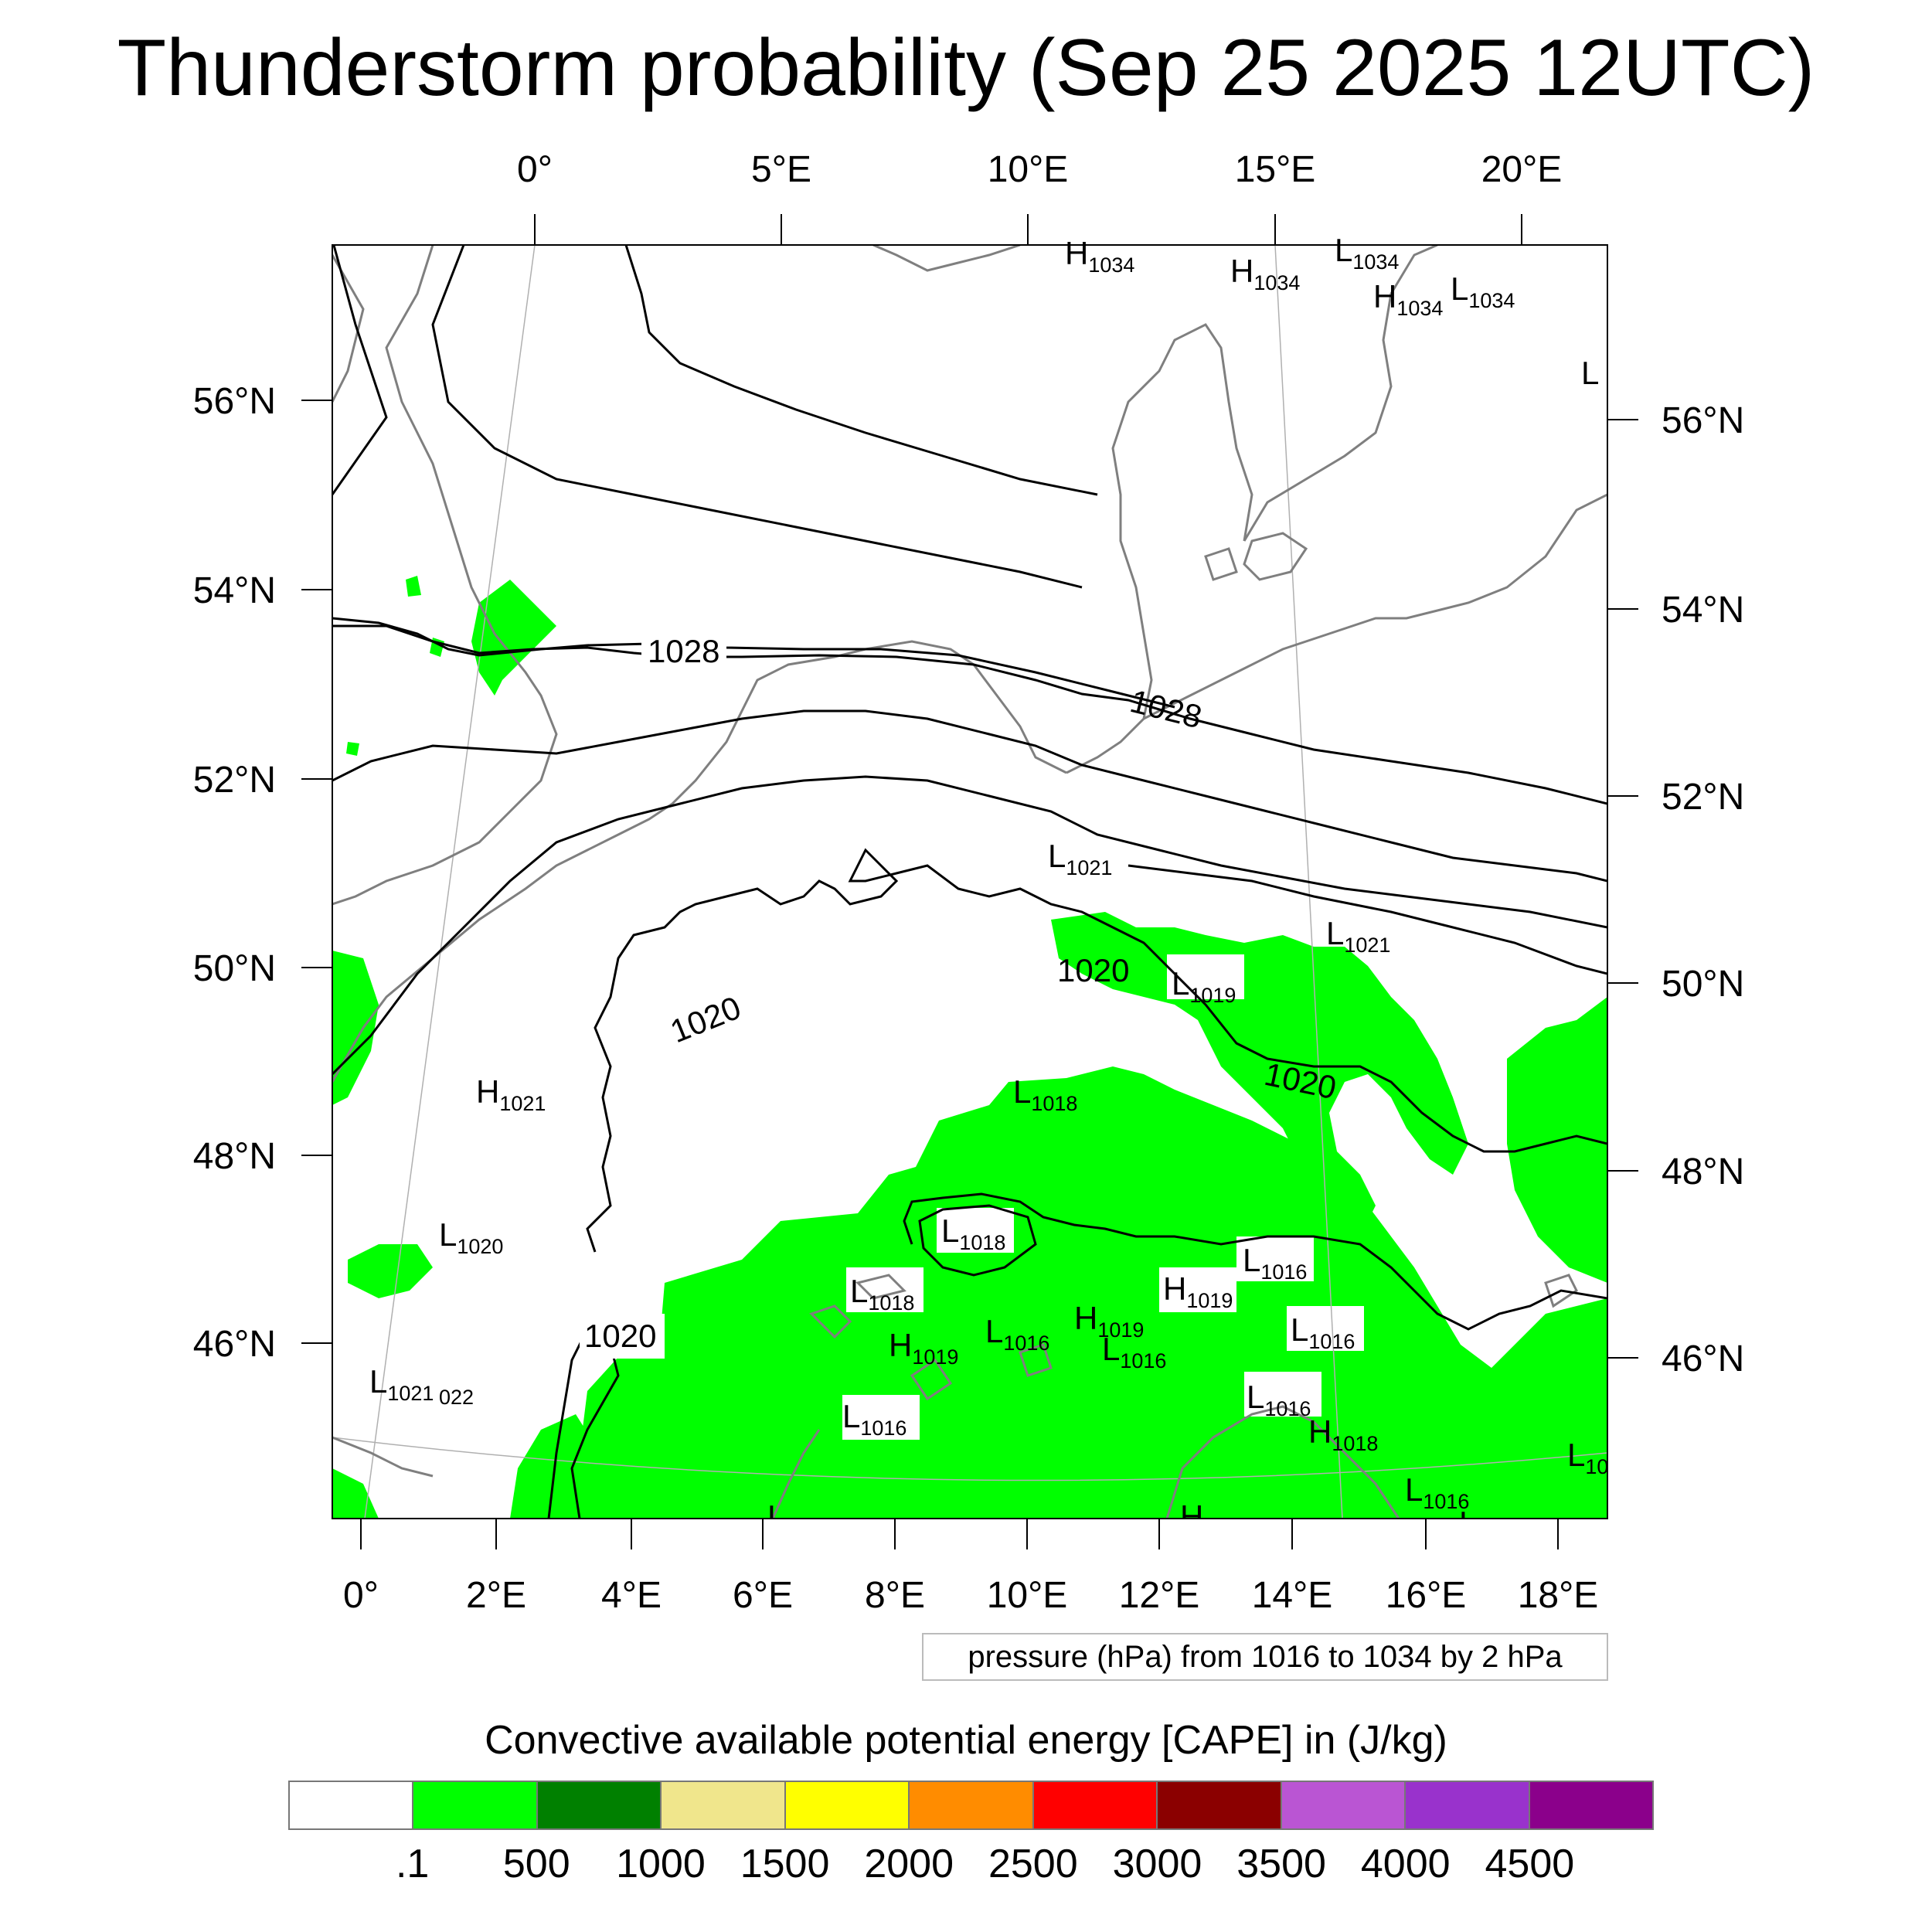  I want to click on left-lat-label: 50°N, so click(235, 969).